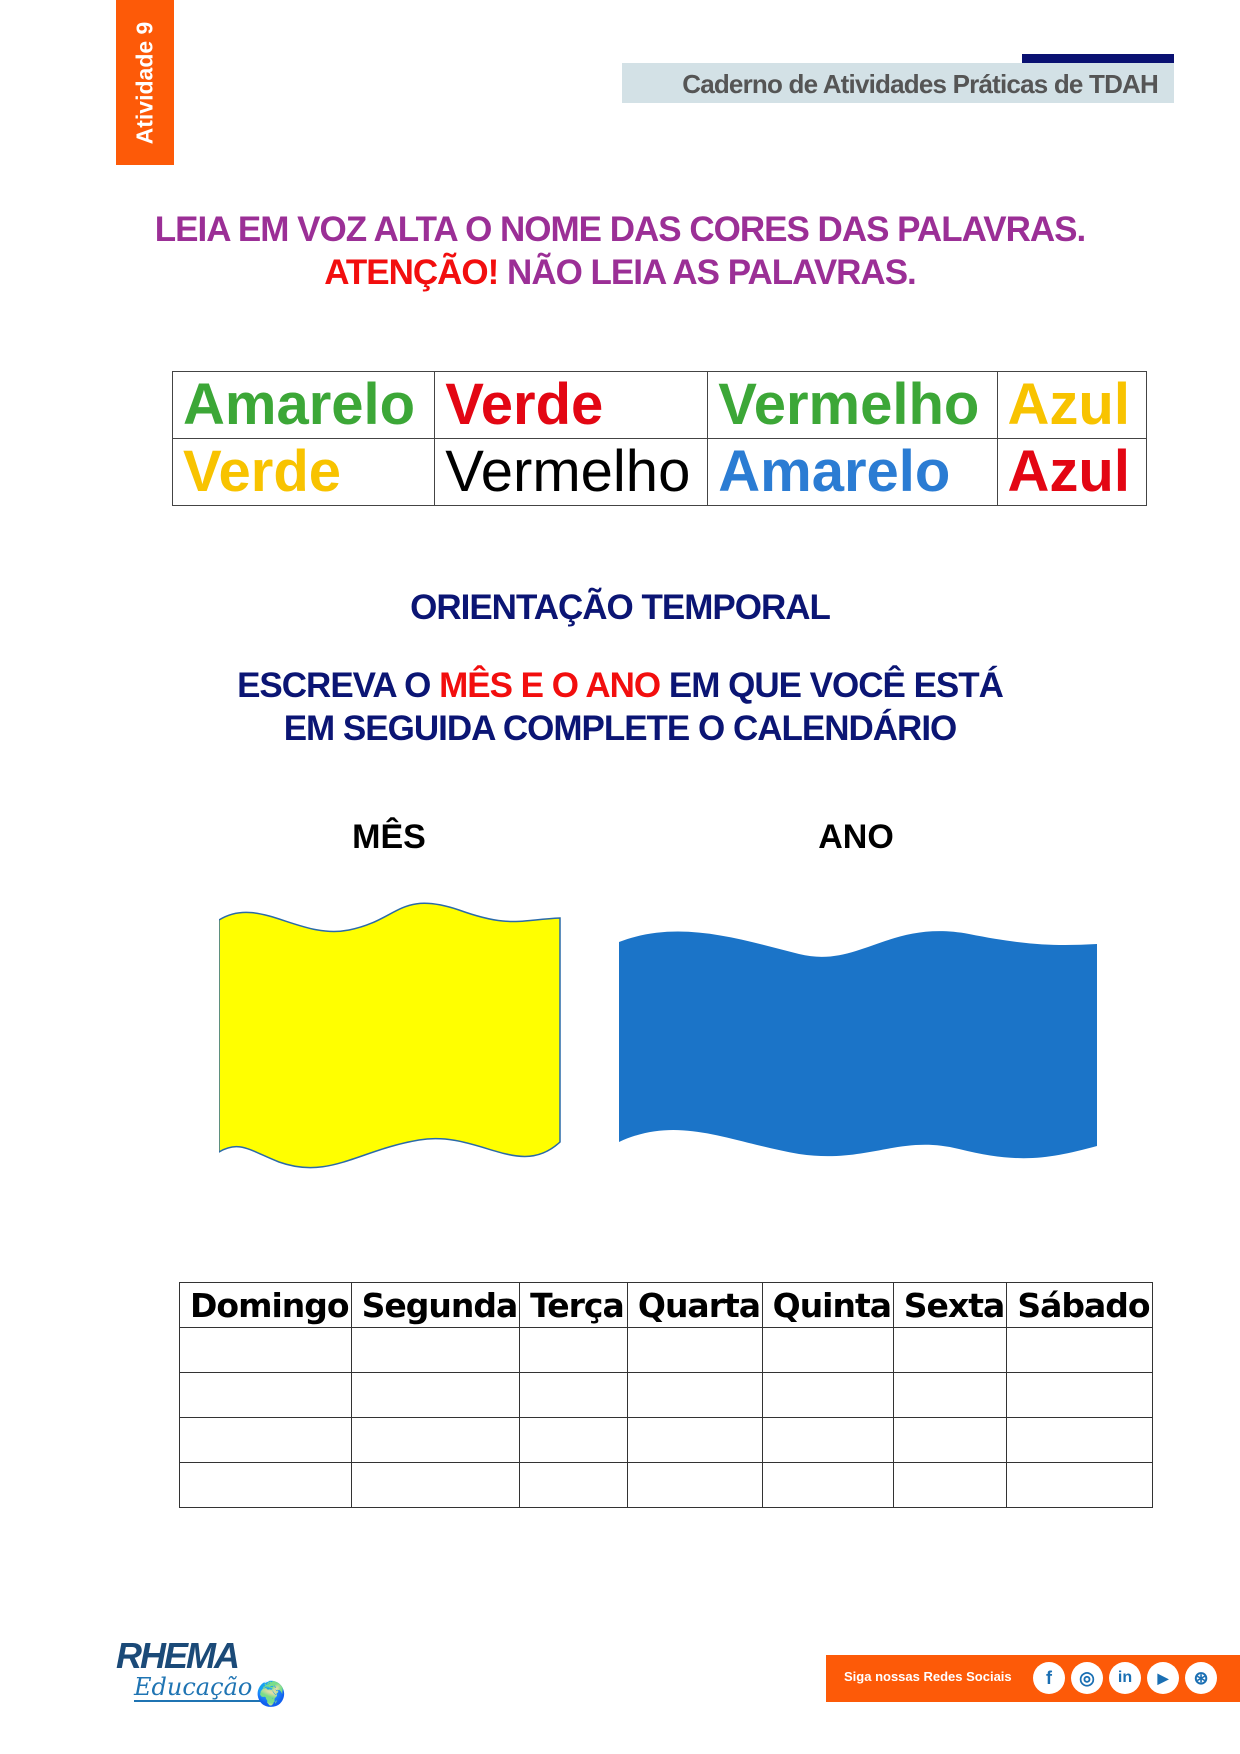 The height and width of the screenshot is (1754, 1240). I want to click on year-write-box, so click(859, 1044).